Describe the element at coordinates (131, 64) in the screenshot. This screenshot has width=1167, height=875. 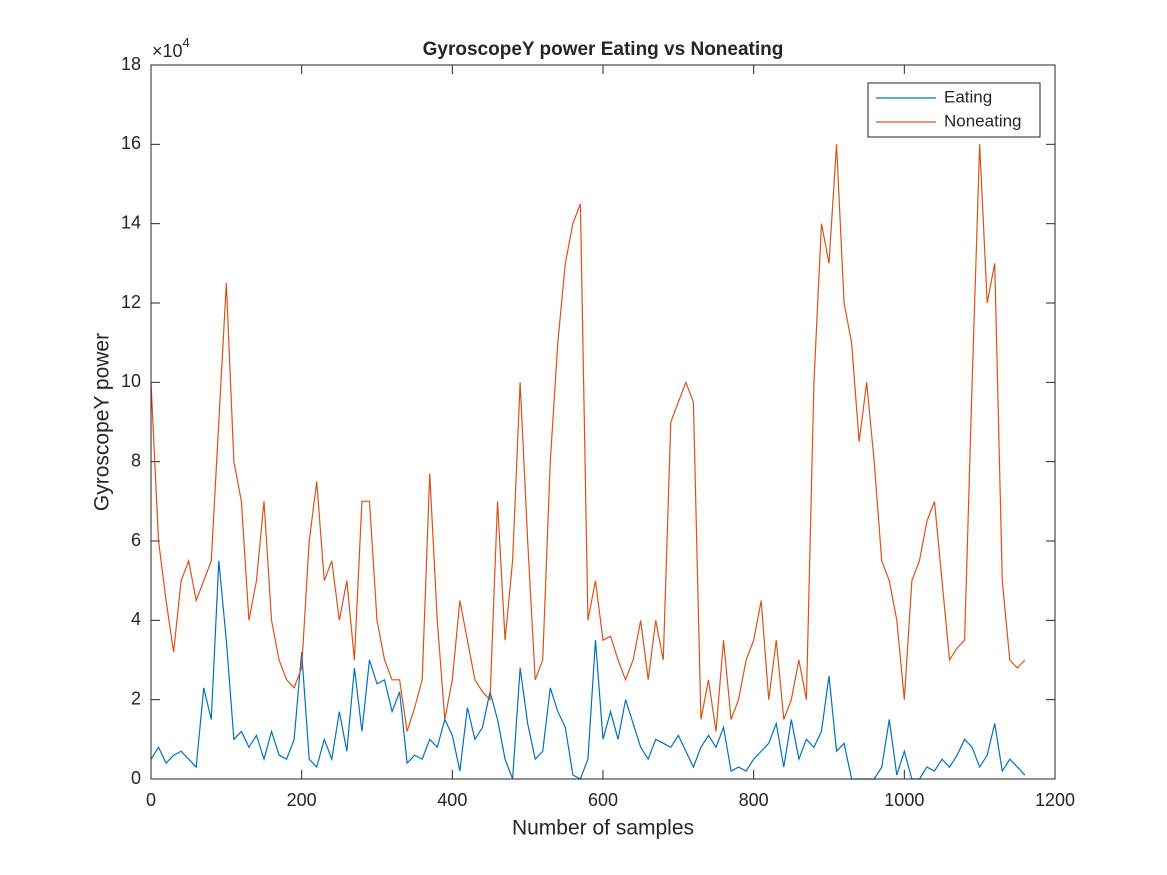
I see `y-tick-label: 18` at that location.